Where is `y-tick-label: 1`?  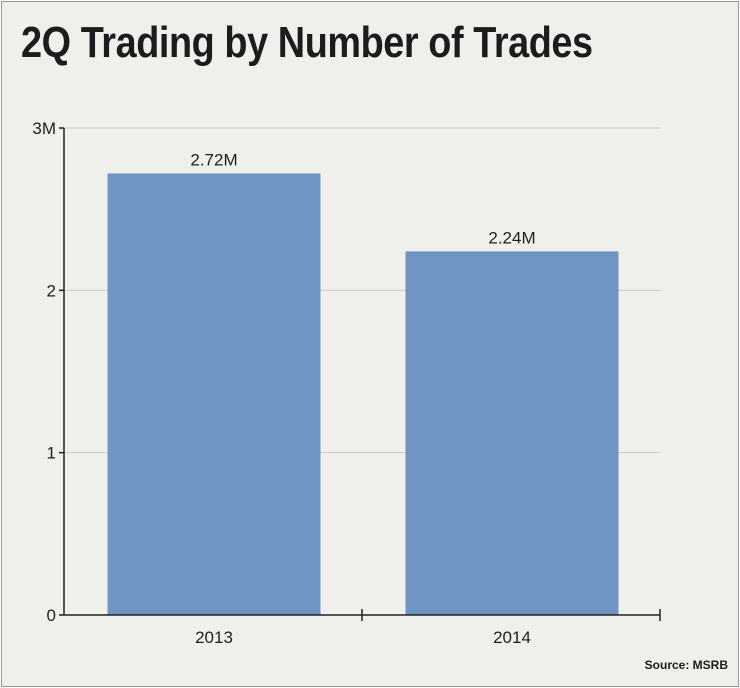 y-tick-label: 1 is located at coordinates (51, 453).